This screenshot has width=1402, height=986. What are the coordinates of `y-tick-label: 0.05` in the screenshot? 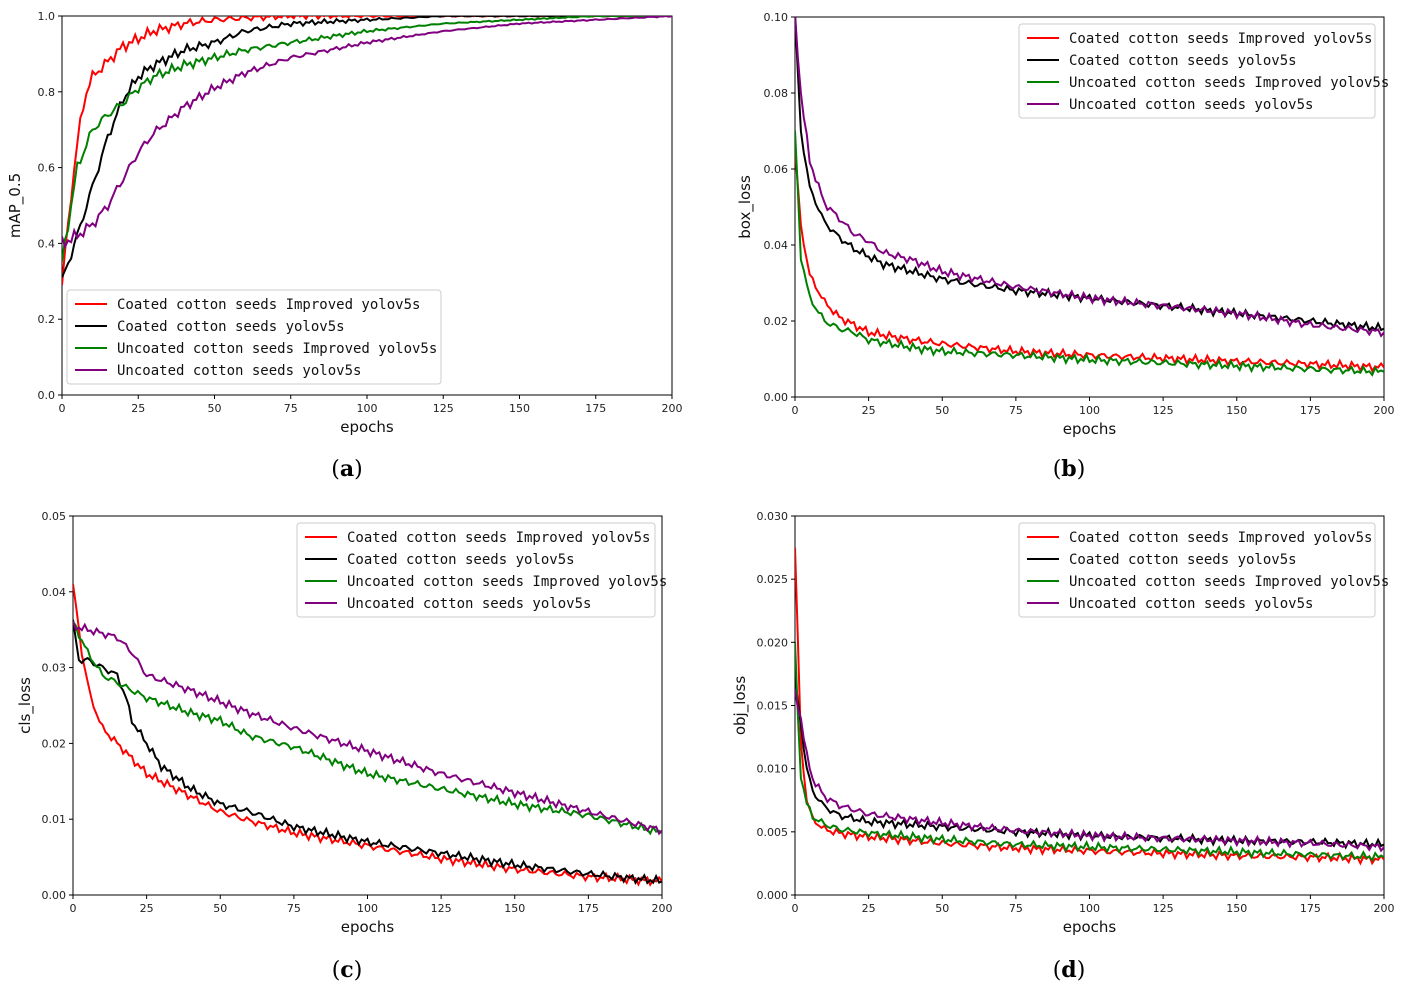 It's located at (54, 516).